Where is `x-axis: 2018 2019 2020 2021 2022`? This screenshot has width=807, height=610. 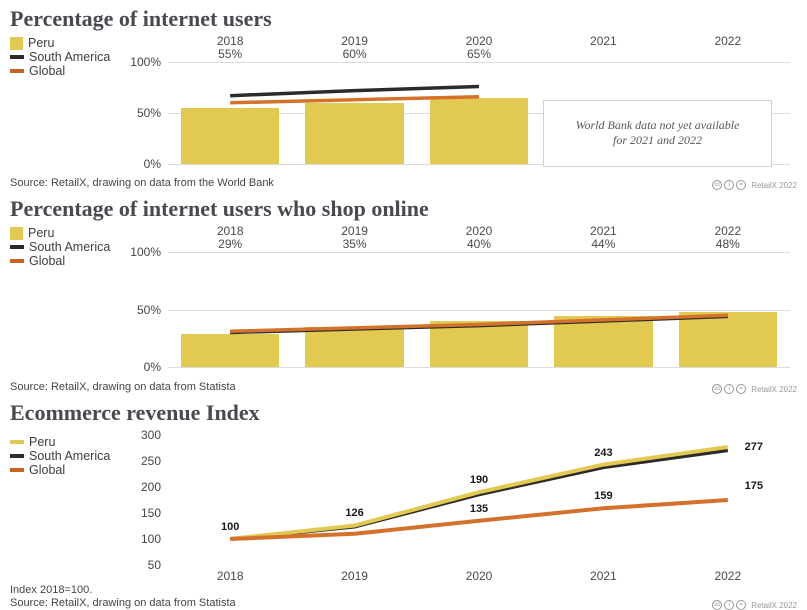
x-axis: 2018 2019 2020 2021 2022 is located at coordinates (479, 574).